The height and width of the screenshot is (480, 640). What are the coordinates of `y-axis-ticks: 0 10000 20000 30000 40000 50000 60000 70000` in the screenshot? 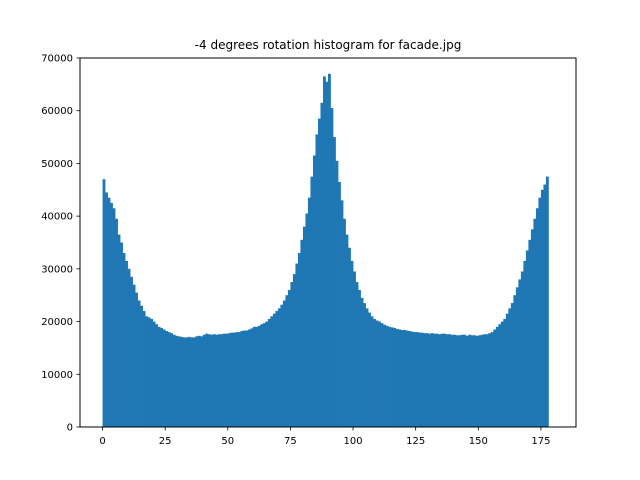 It's located at (60, 244).